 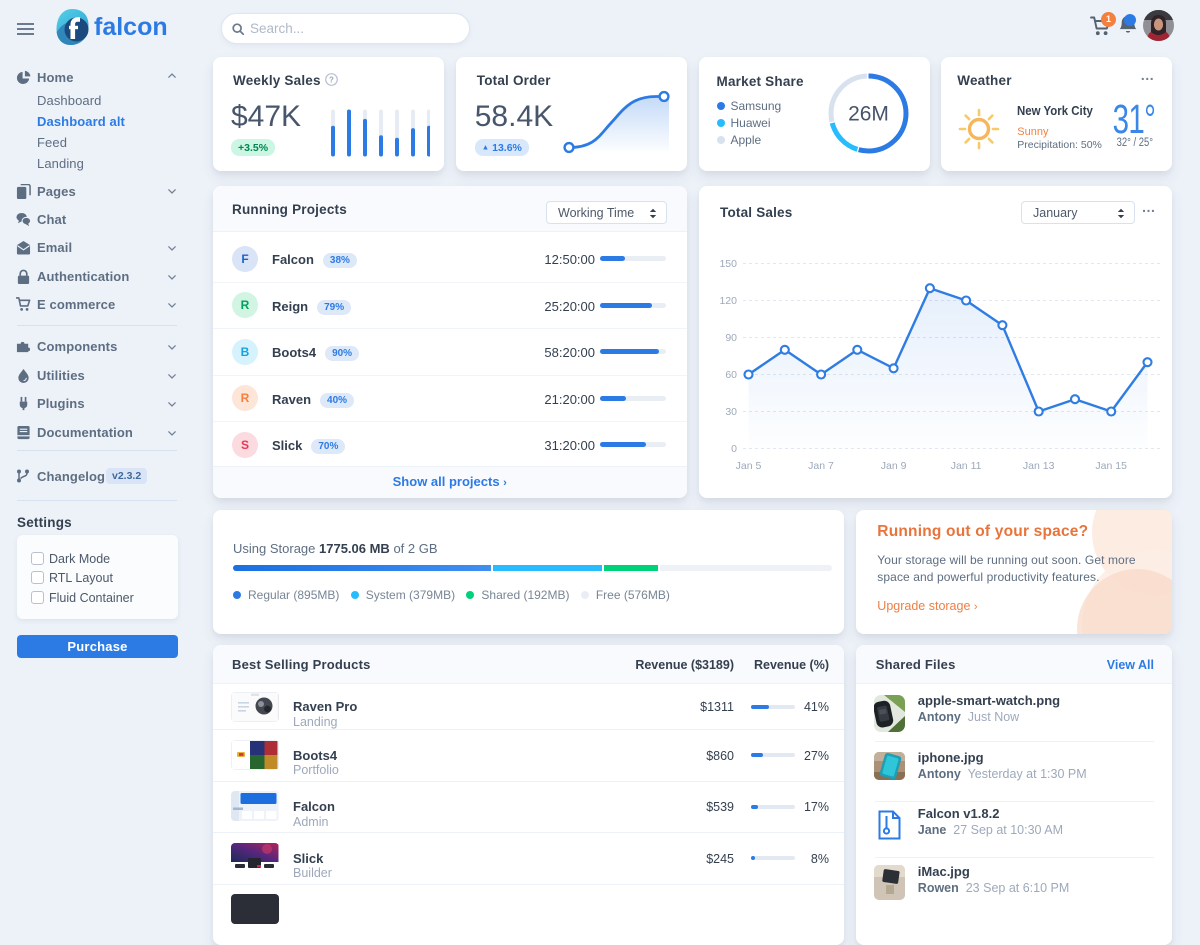 I want to click on svg-text: Jan 9, so click(x=893, y=466).